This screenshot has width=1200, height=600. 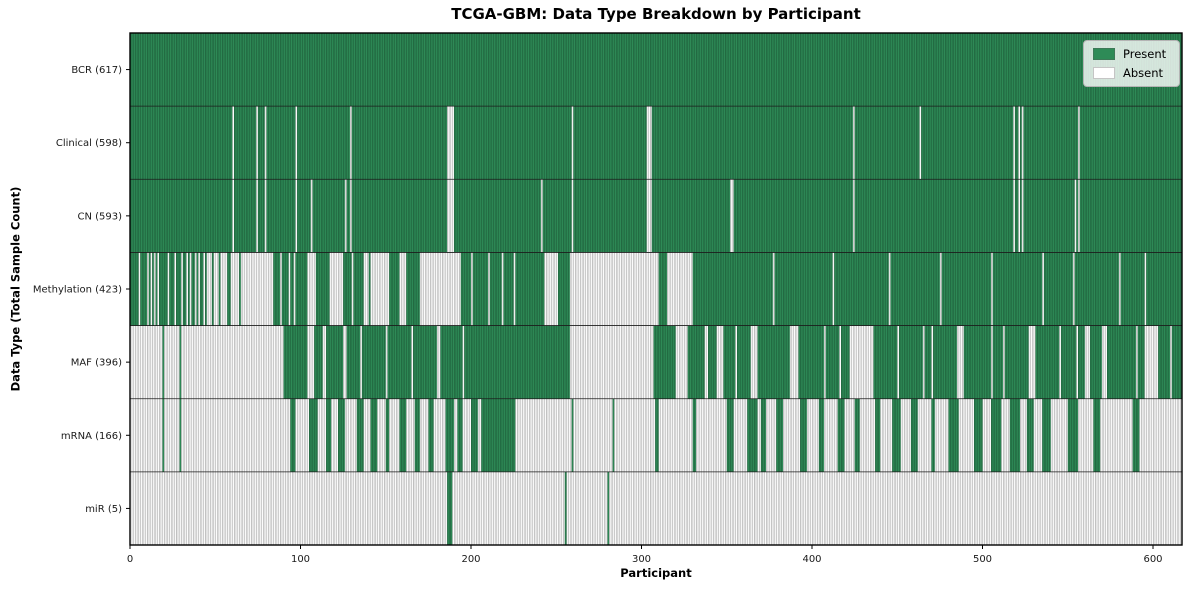 I want to click on x-tick-label: 200, so click(x=470, y=559).